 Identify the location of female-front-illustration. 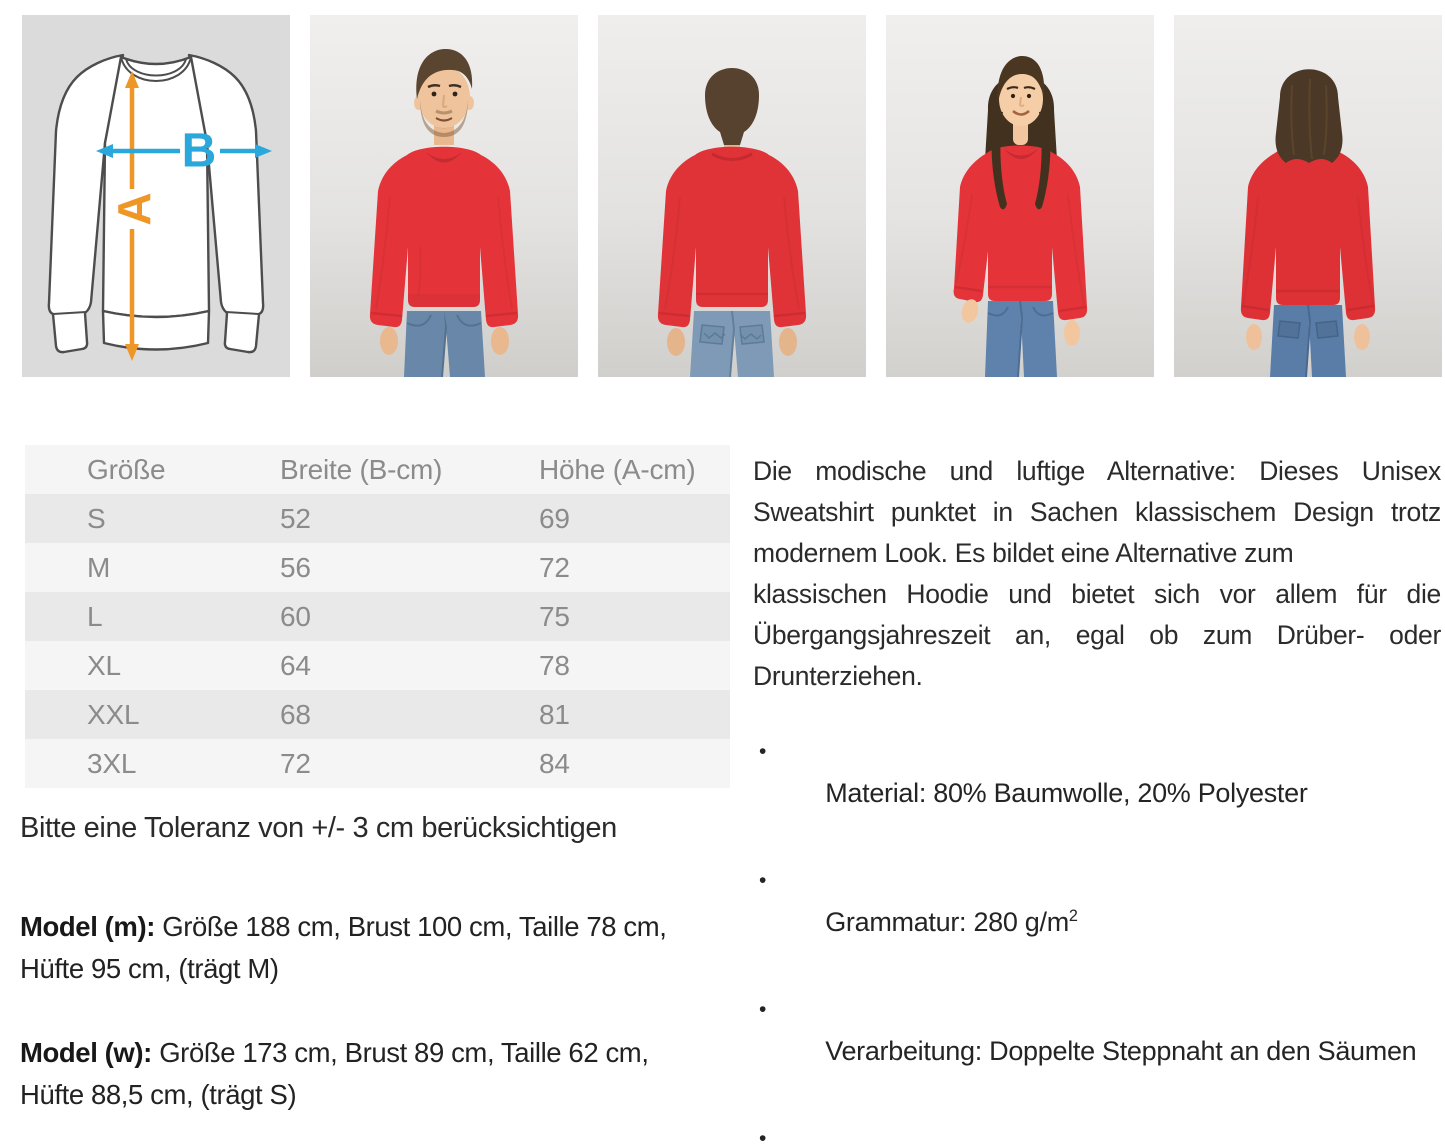
(1020, 196).